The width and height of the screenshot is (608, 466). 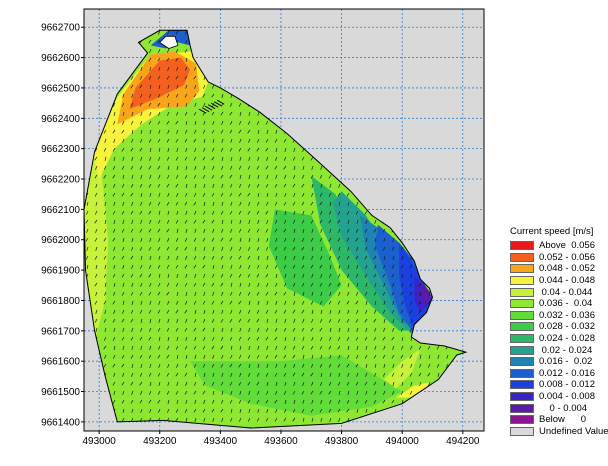 I want to click on legend-item: 0.032 - 0.036, so click(x=559, y=316).